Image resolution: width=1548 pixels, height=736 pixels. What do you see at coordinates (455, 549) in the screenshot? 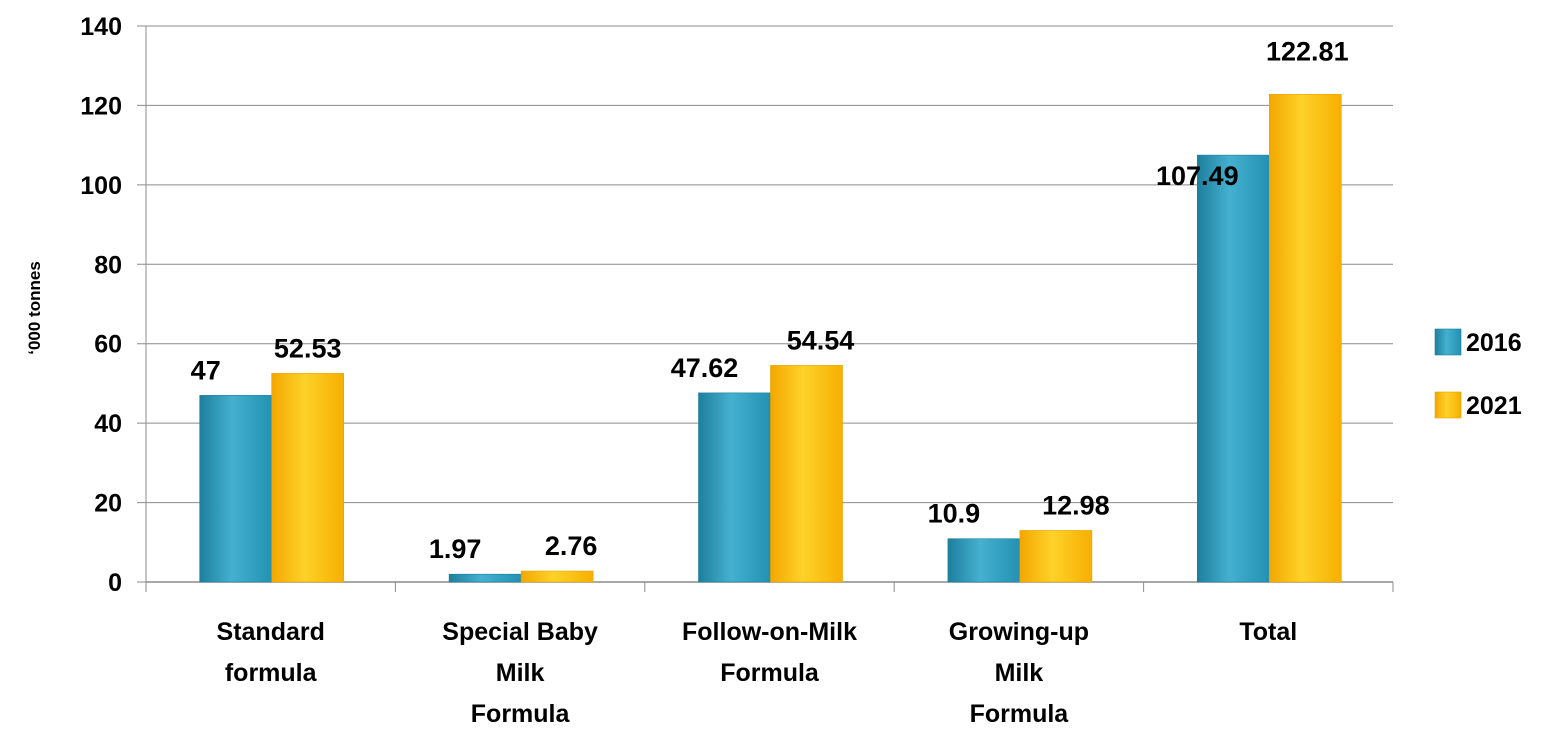
I see `data-label: 1.97` at bounding box center [455, 549].